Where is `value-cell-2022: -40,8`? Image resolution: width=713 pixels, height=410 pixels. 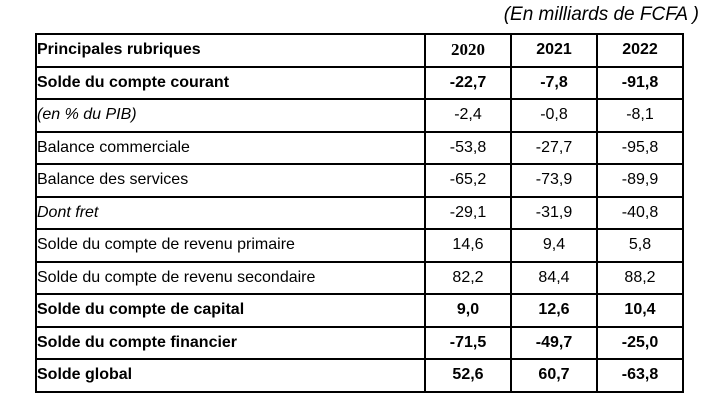 value-cell-2022: -40,8 is located at coordinates (640, 212).